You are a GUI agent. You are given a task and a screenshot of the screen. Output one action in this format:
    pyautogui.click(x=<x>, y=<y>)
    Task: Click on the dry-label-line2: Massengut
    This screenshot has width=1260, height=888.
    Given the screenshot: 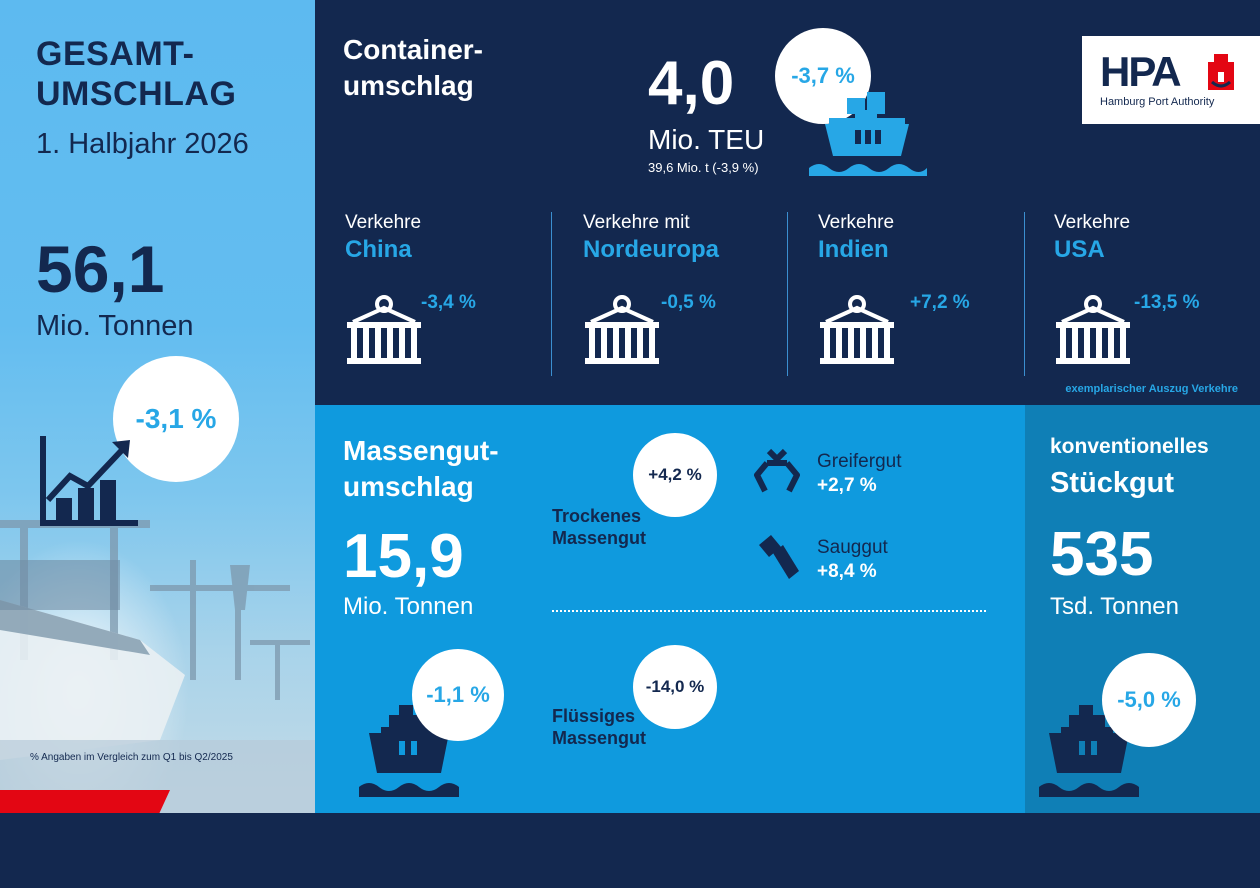 What is the action you would take?
    pyautogui.click(x=599, y=538)
    